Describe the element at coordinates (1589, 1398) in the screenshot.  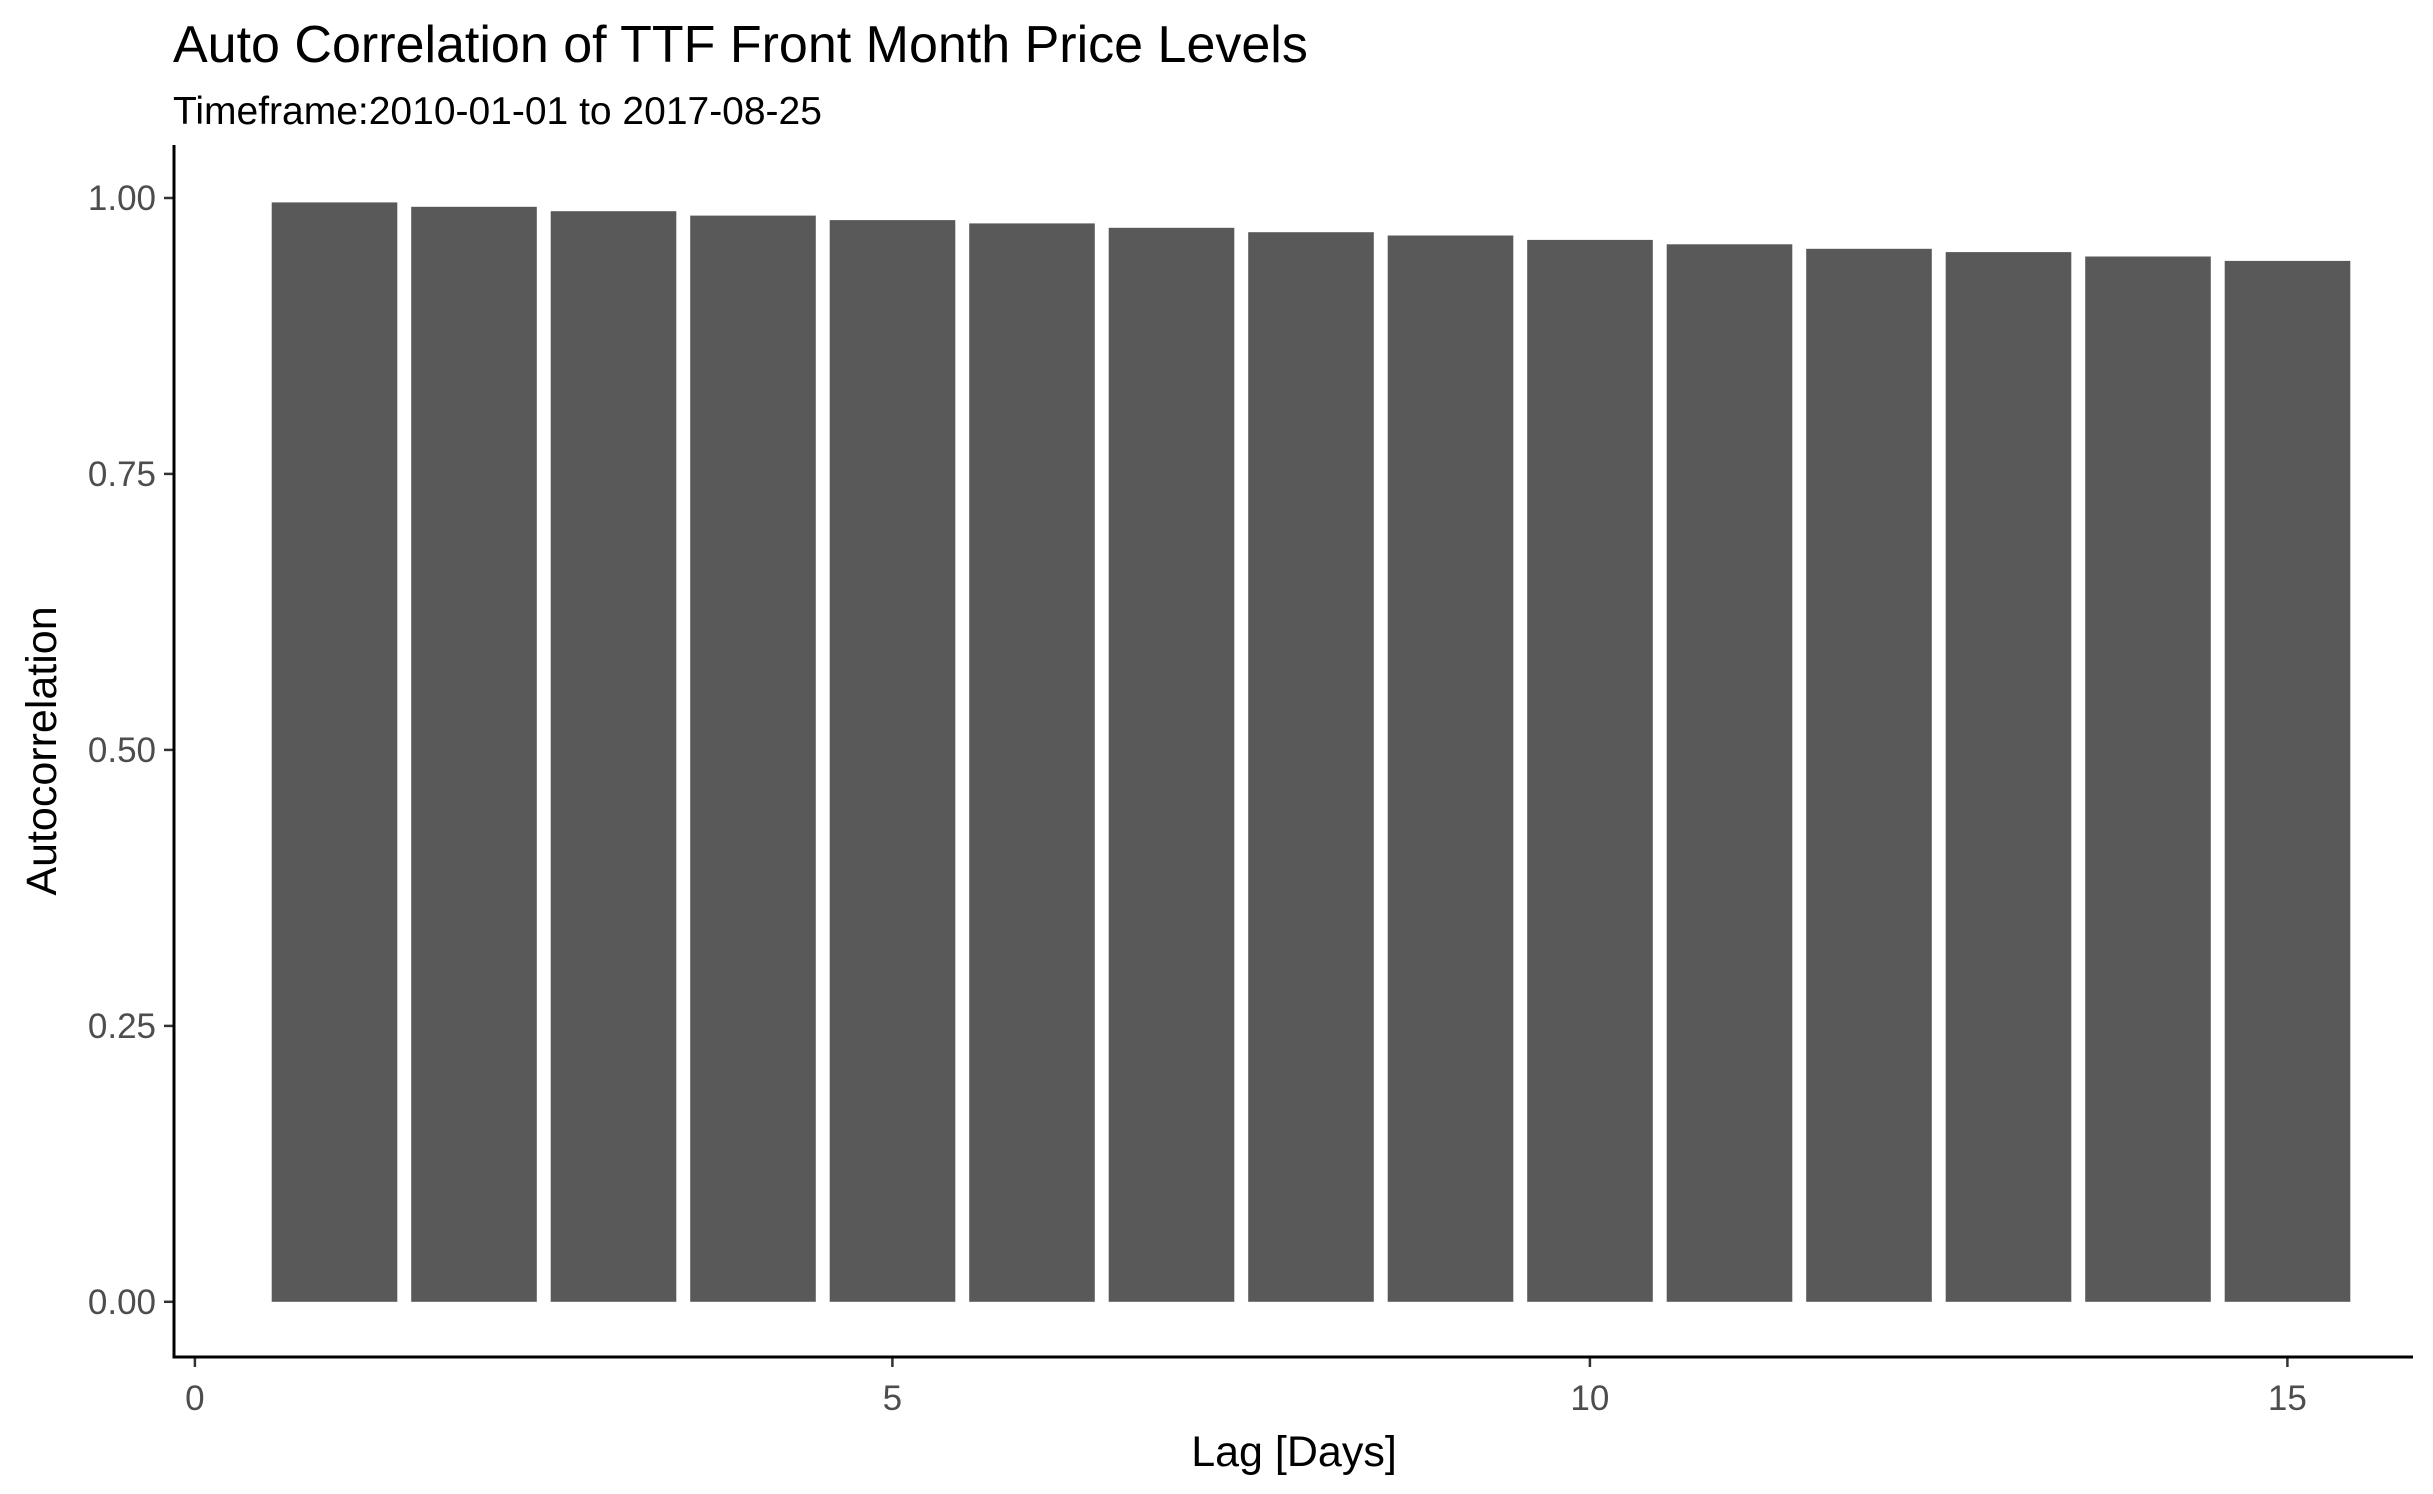
I see `x-tick-label: 10` at that location.